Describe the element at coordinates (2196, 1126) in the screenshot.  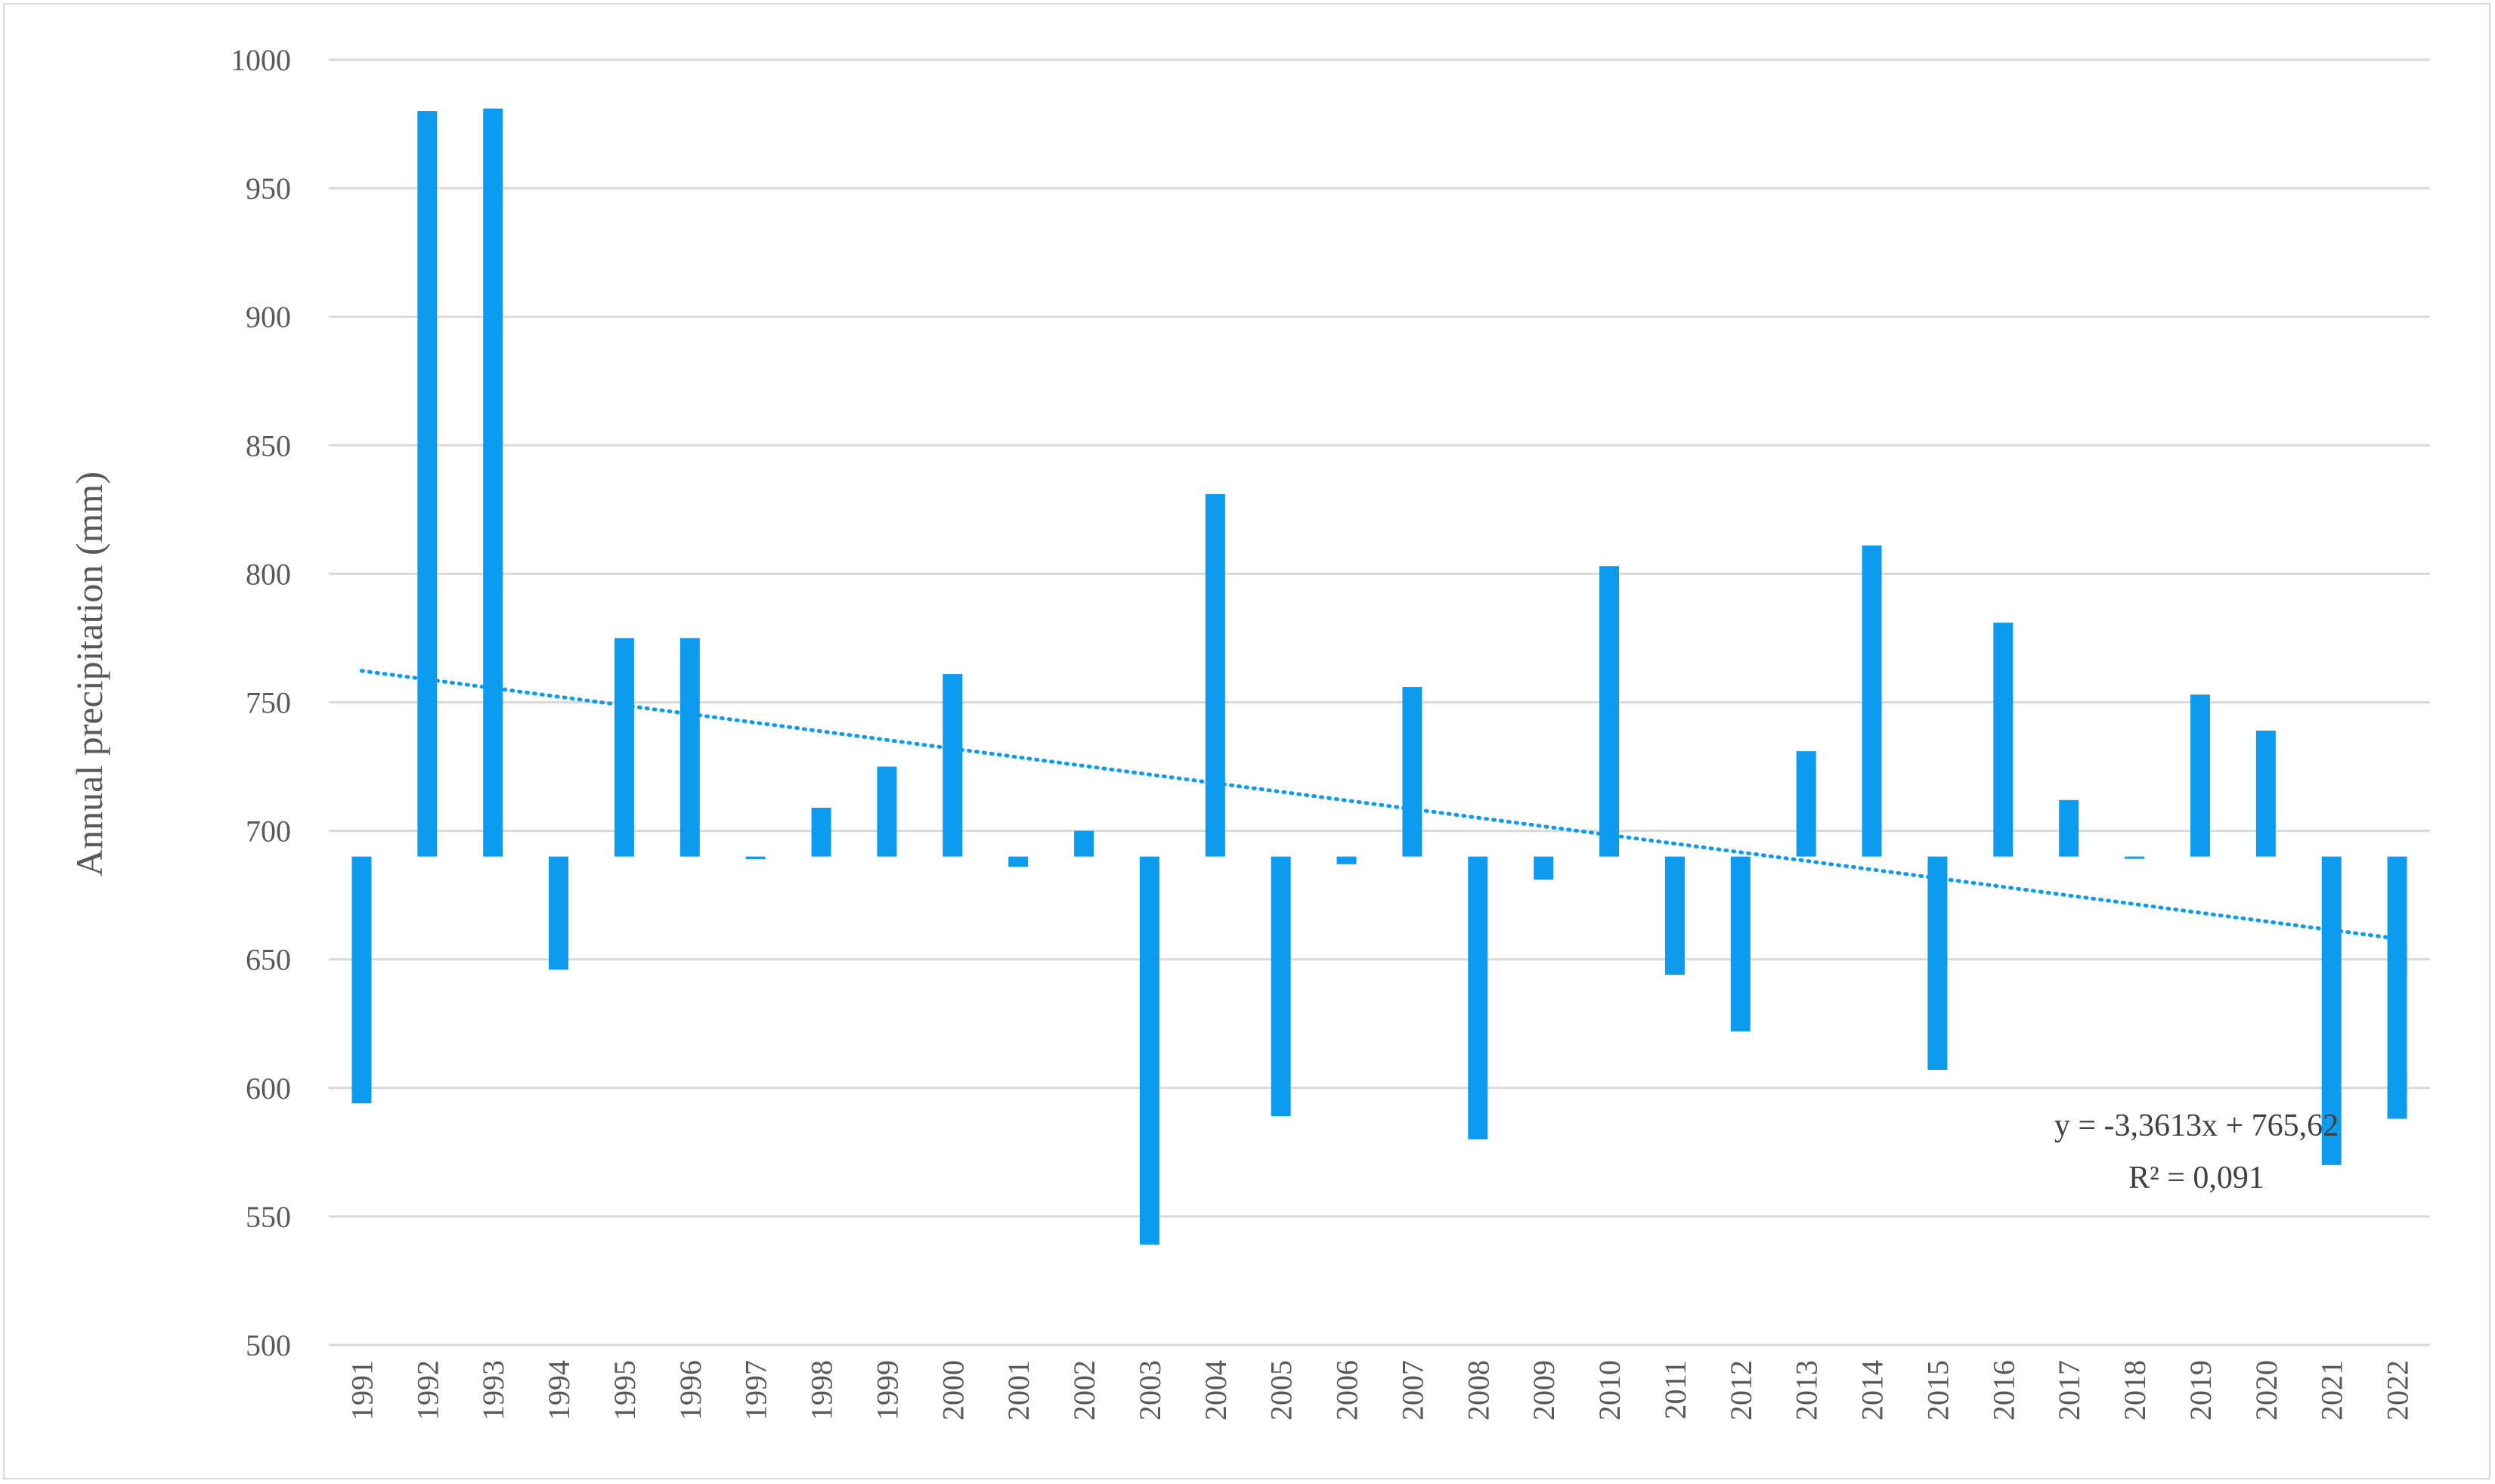
I see `trendline-equation: y = -3,3613x + 765,62` at that location.